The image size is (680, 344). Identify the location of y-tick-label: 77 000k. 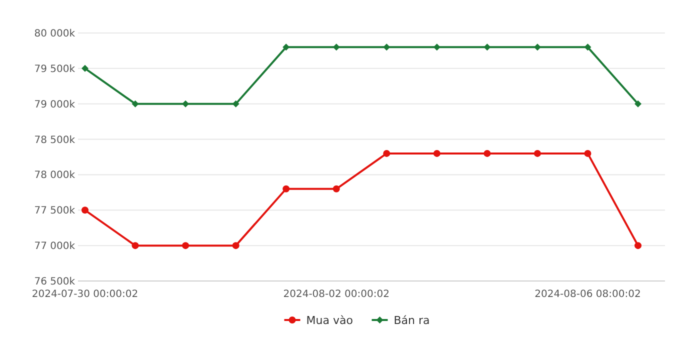
(55, 246).